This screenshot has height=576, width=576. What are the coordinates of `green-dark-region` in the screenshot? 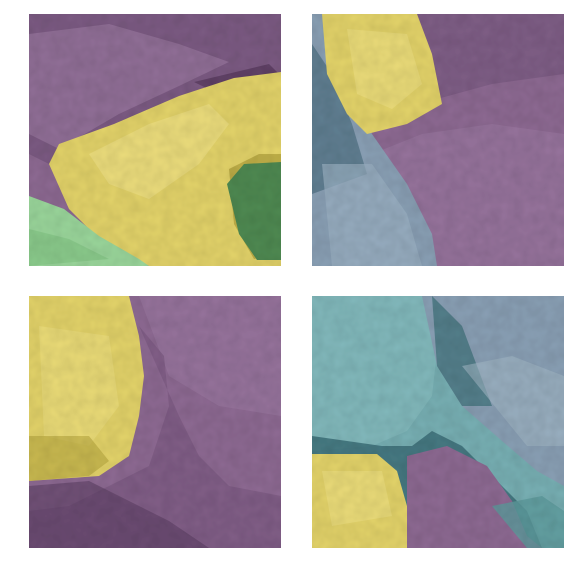 It's located at (254, 211).